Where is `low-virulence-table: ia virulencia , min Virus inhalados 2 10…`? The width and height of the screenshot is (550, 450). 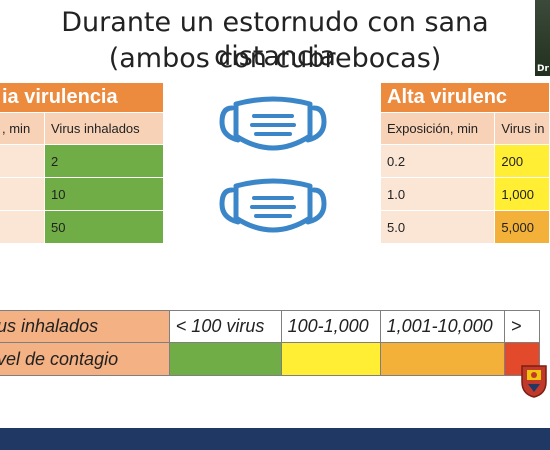 low-virulence-table: ia virulencia , min Virus inhalados 2 10… is located at coordinates (82, 163).